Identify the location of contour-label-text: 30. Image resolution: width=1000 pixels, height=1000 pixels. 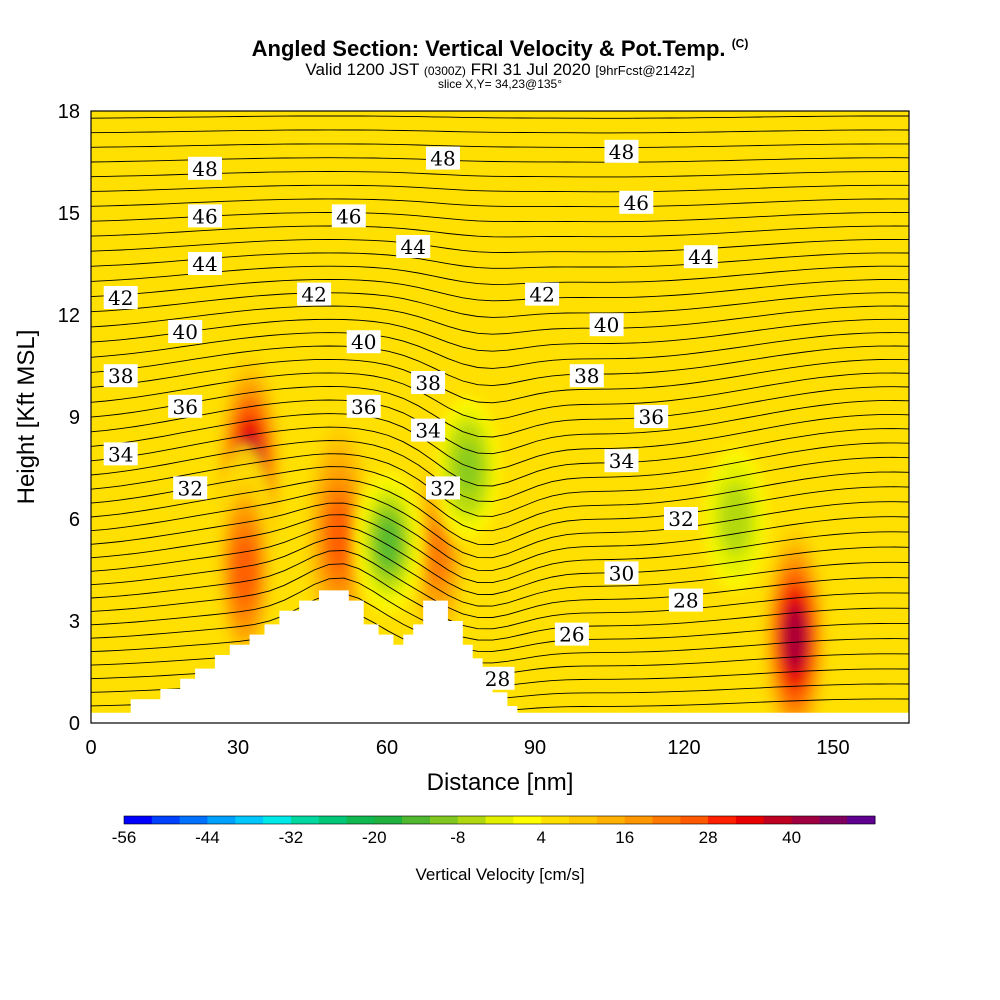
(621, 573).